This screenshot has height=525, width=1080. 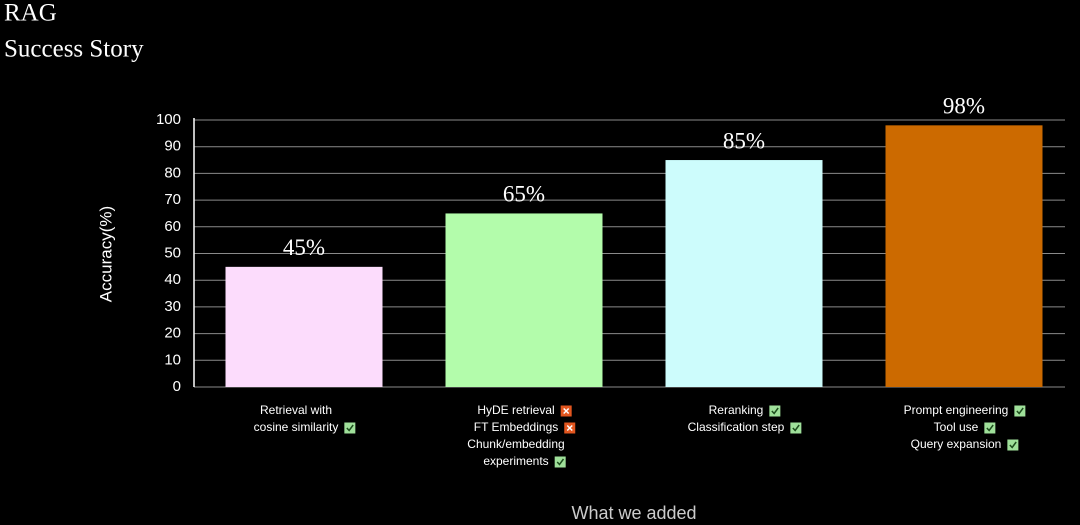 I want to click on value-label: 65%, so click(x=524, y=194).